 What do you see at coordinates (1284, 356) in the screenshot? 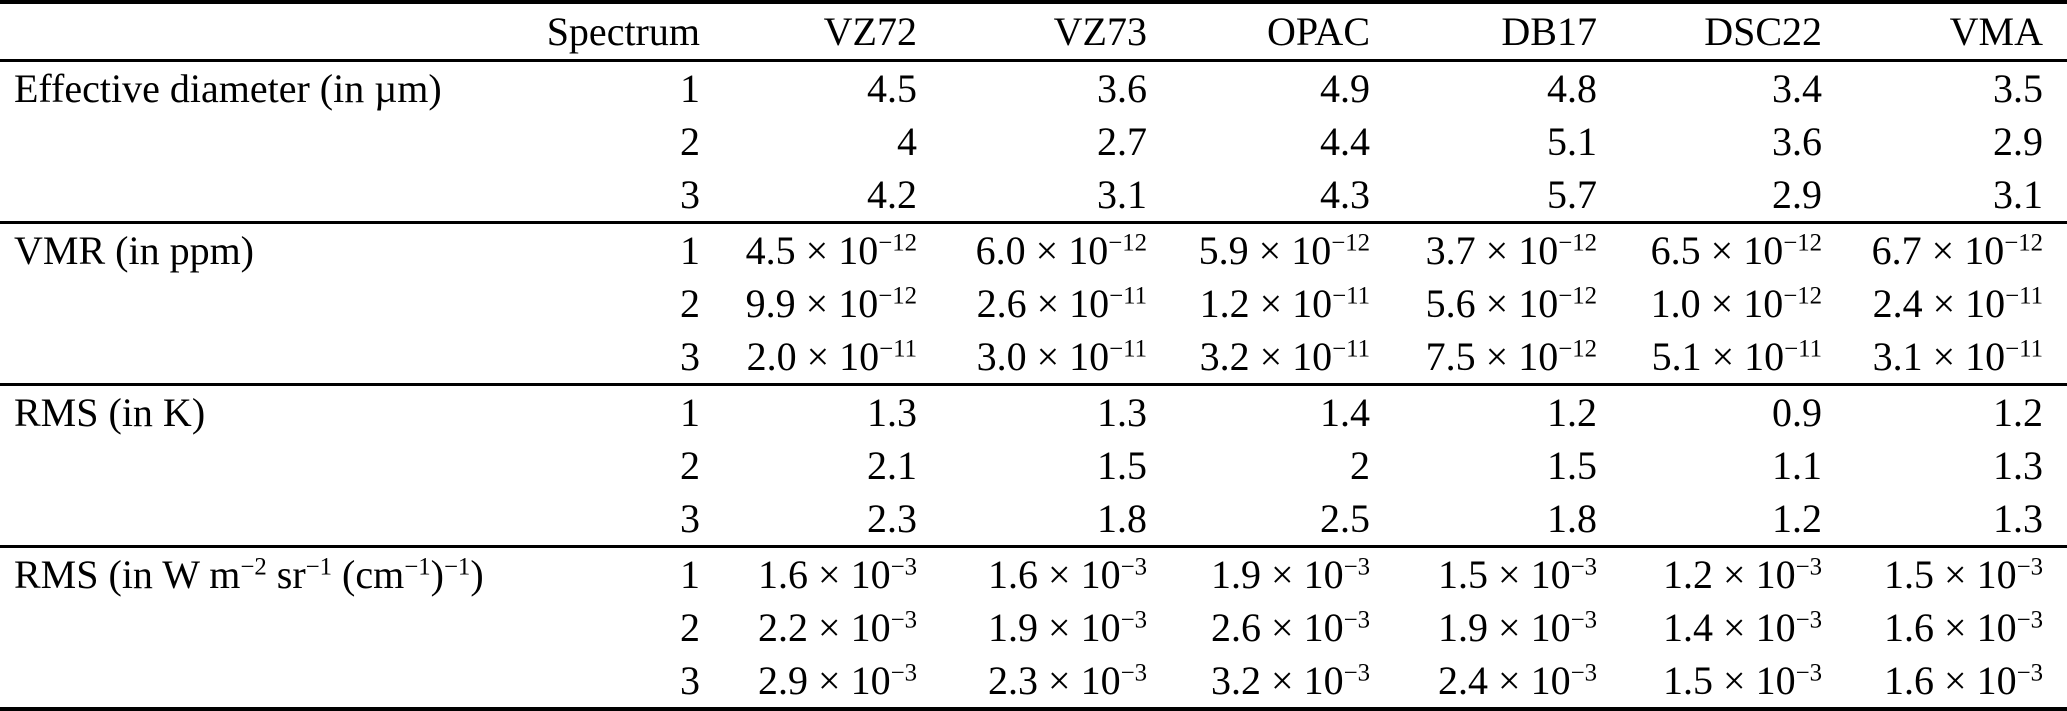
I see `value-cell: 3.2 × 10⁻¹¹` at bounding box center [1284, 356].